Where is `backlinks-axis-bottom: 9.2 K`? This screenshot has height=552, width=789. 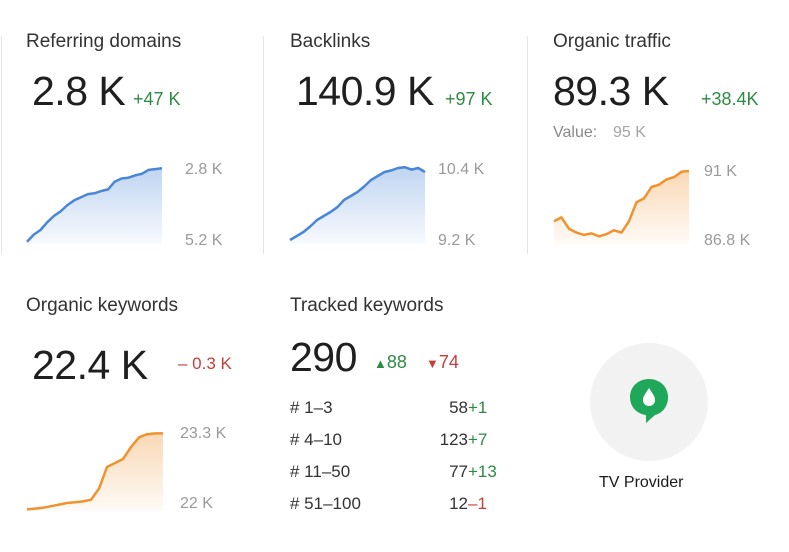 backlinks-axis-bottom: 9.2 K is located at coordinates (457, 240).